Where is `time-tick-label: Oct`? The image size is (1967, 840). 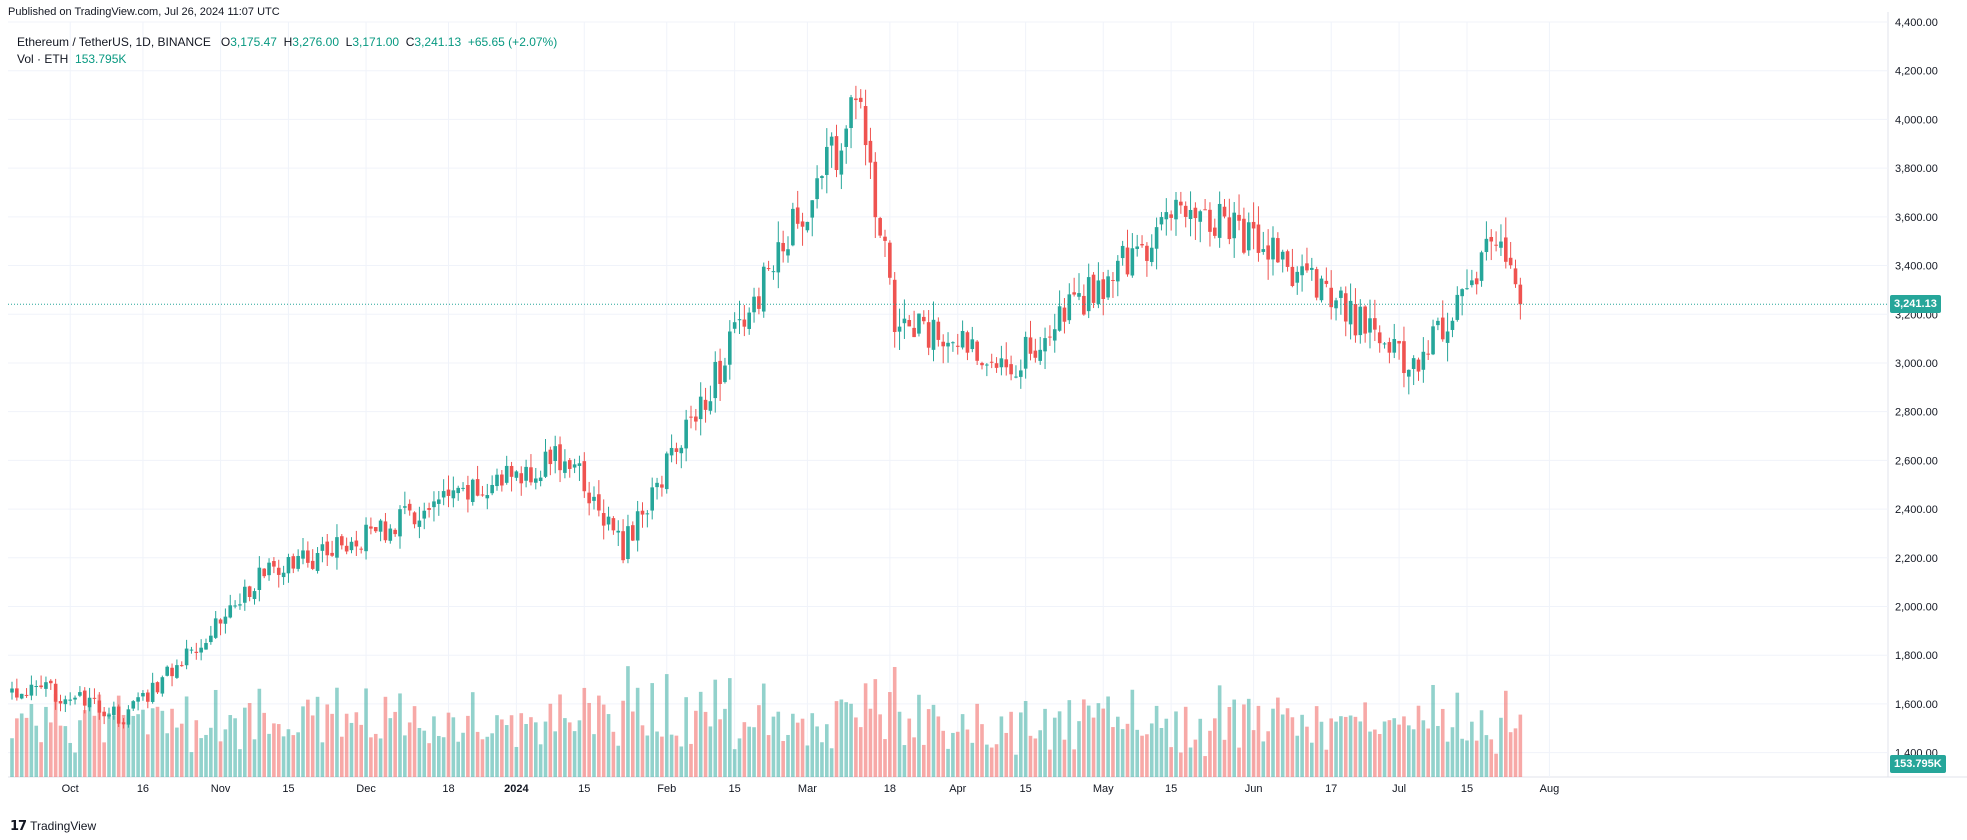
time-tick-label: Oct is located at coordinates (70, 789).